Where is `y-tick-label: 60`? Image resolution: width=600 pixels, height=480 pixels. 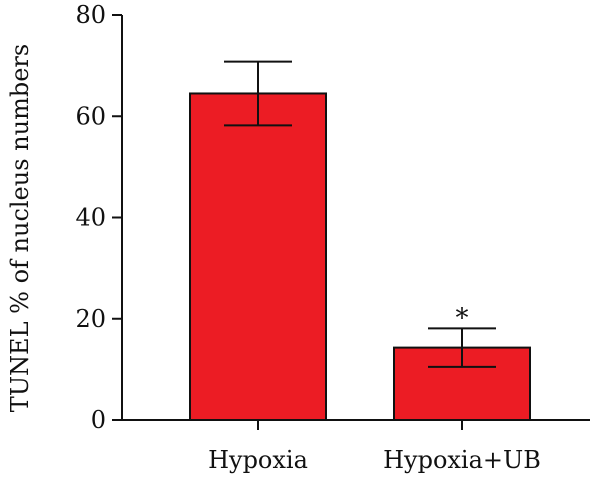
y-tick-label: 60 is located at coordinates (90, 116).